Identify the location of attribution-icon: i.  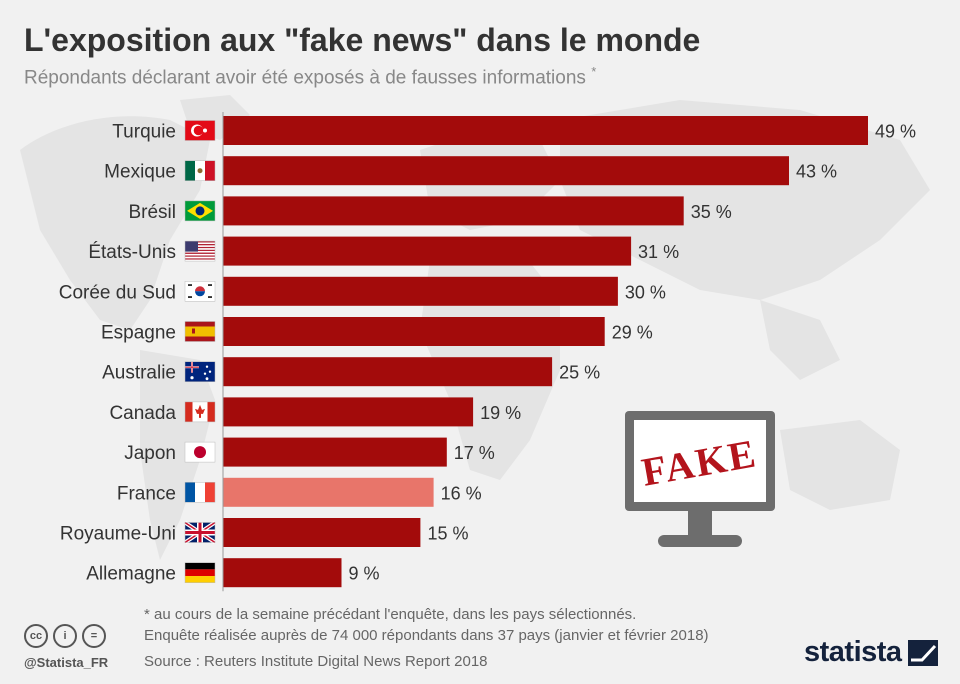
(65, 636).